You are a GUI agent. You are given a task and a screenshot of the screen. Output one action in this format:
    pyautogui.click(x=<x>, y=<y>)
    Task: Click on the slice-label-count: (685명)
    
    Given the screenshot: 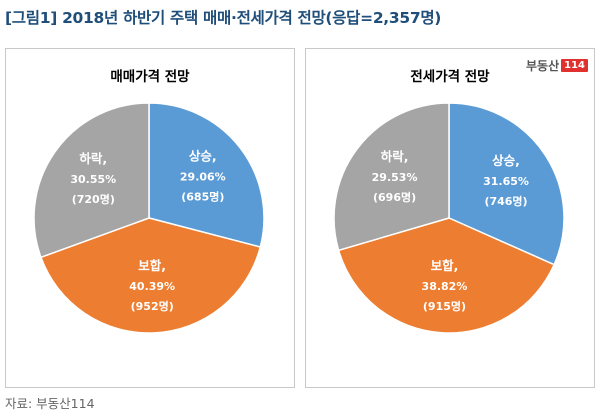 What is the action you would take?
    pyautogui.click(x=202, y=196)
    